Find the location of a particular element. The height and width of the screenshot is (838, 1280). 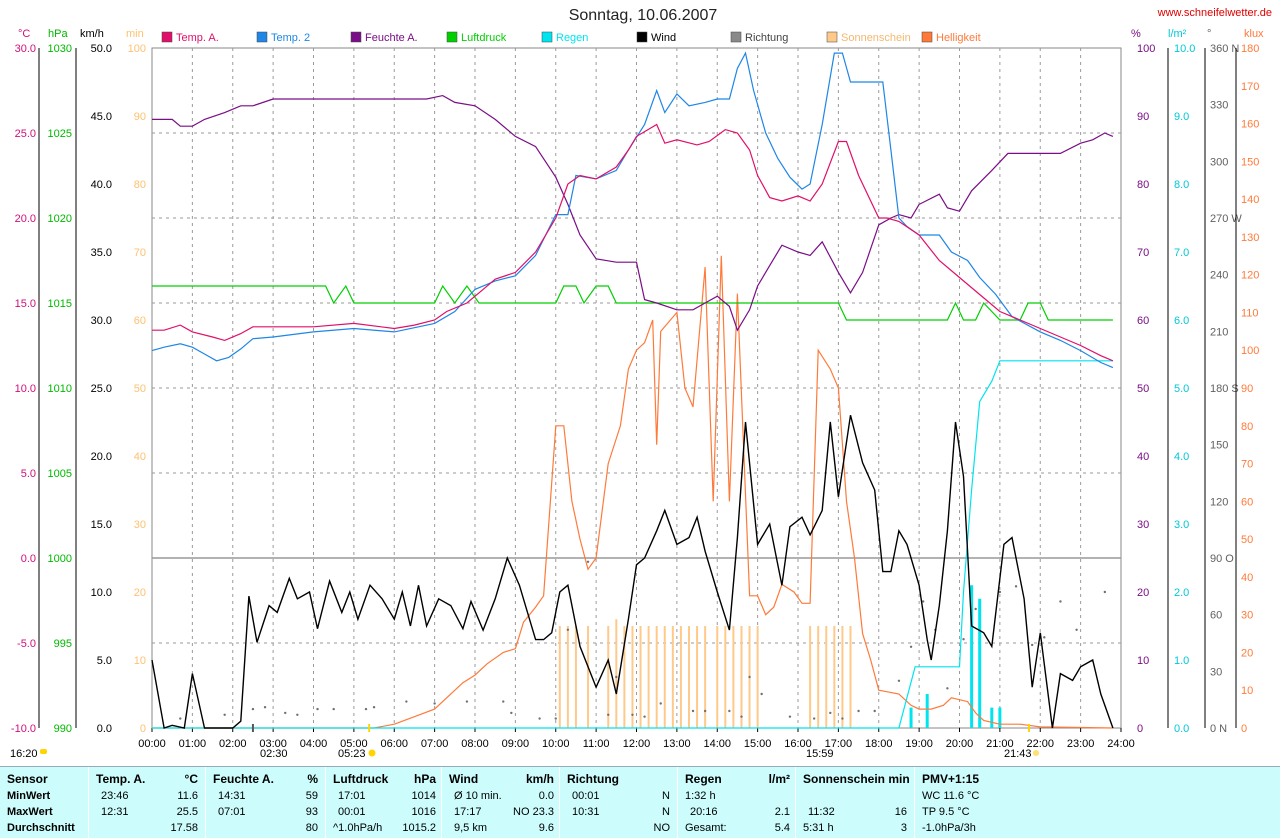

stats-rain-col: Regen l/m² 1:32 h 20:16 2.1 Gesamt: 5.4 is located at coordinates (736, 802).